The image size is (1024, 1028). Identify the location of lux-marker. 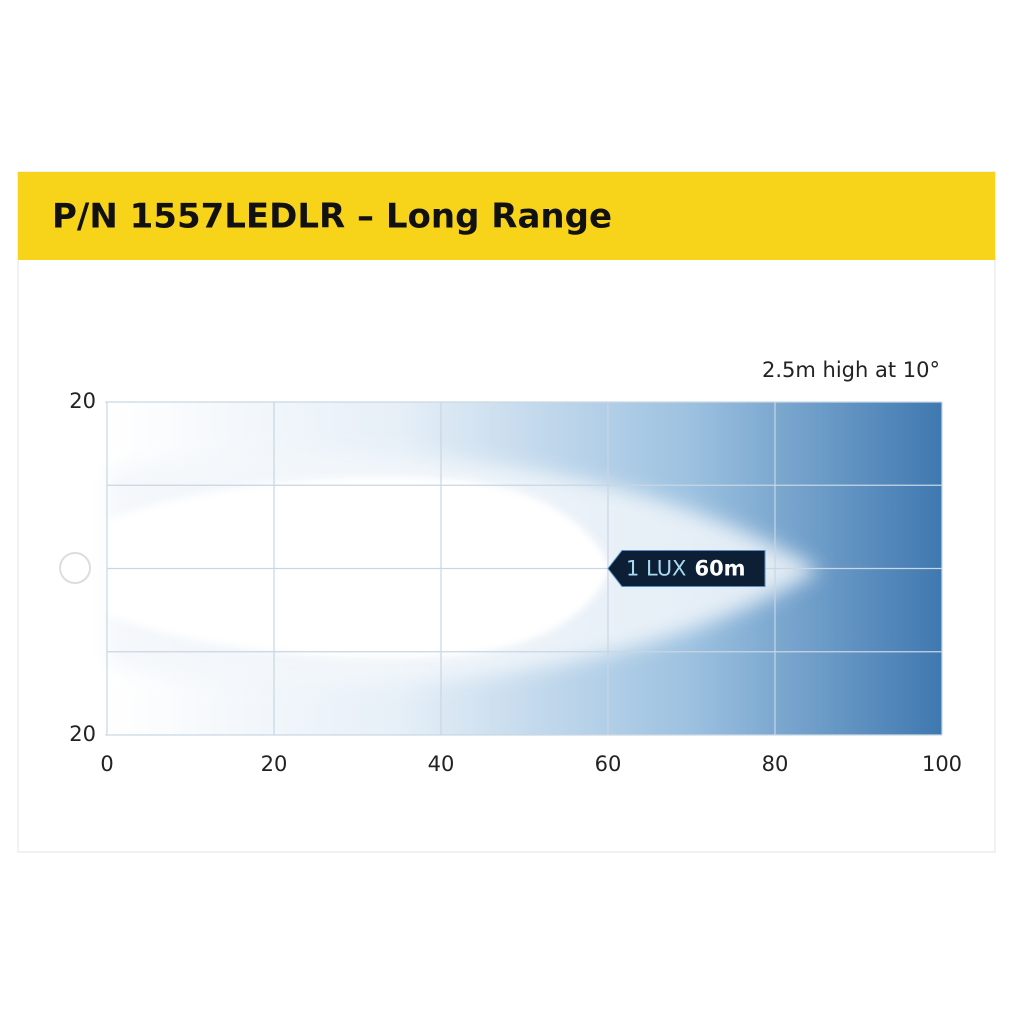
(686, 568).